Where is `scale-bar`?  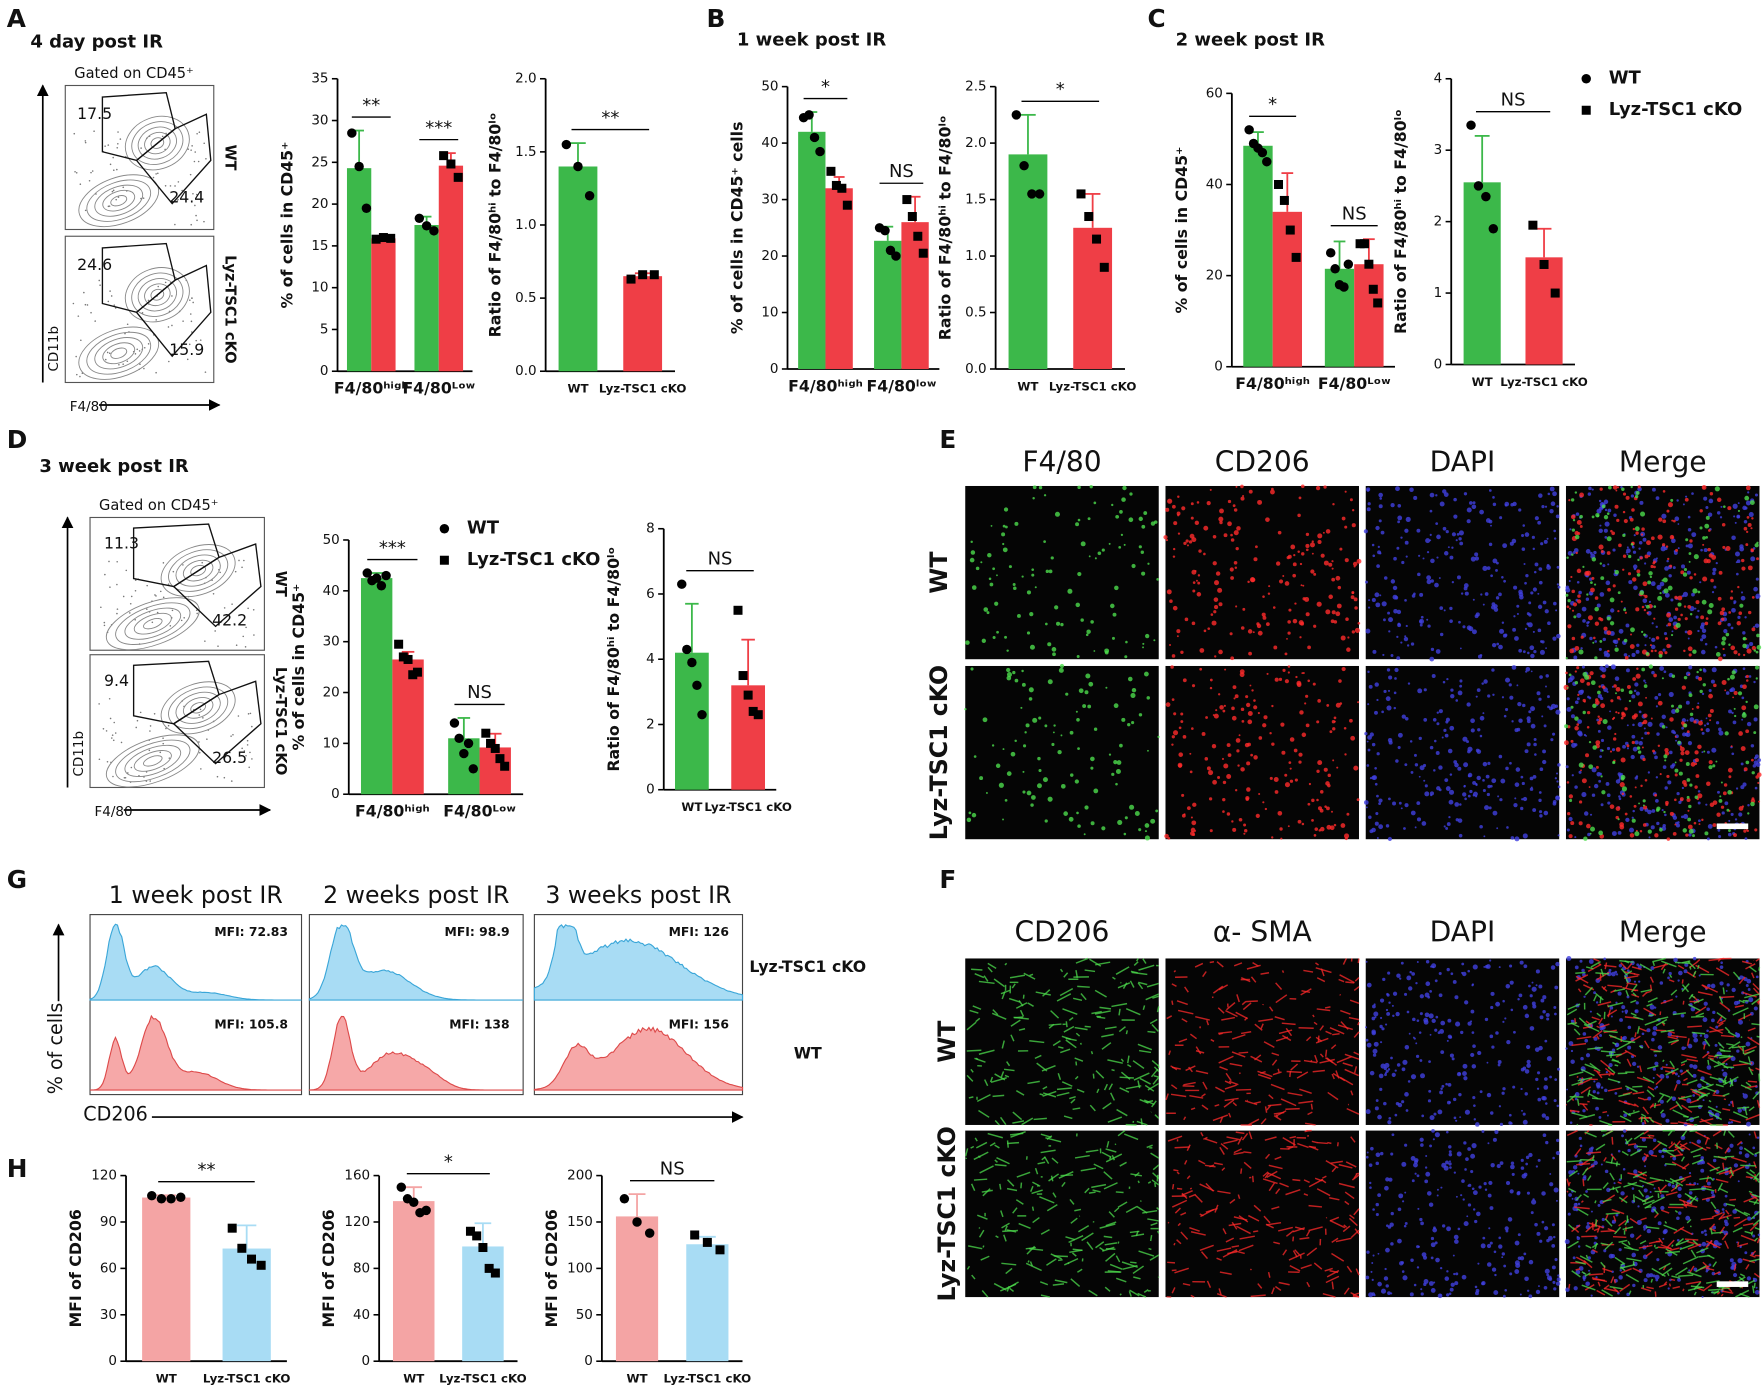 scale-bar is located at coordinates (1732, 826).